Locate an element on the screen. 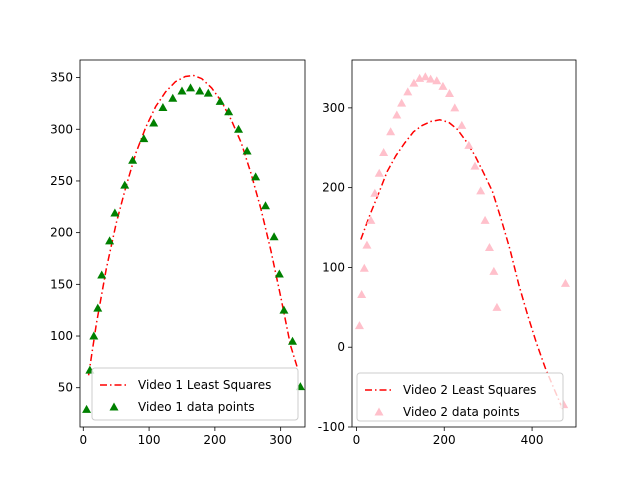 This screenshot has width=640, height=480. y-tick-label: 50 is located at coordinates (65, 388).